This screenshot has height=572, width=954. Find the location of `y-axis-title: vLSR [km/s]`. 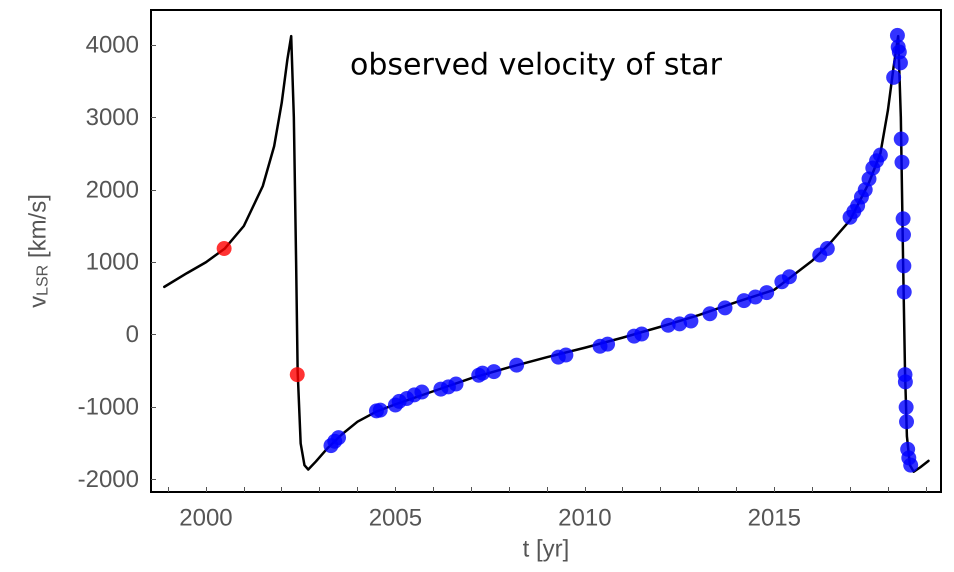

y-axis-title: vLSR [km/s] is located at coordinates (38, 251).